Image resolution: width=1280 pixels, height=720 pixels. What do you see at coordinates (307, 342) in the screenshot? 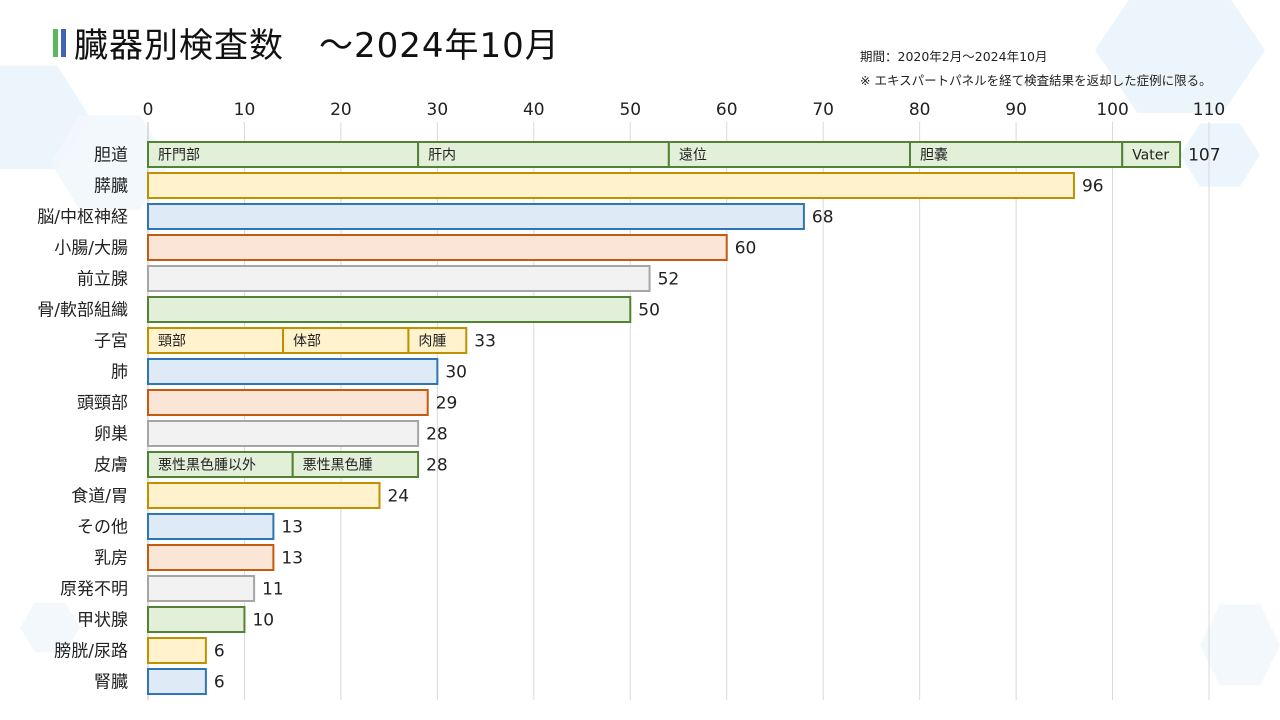
I see `segment-label: 体部` at bounding box center [307, 342].